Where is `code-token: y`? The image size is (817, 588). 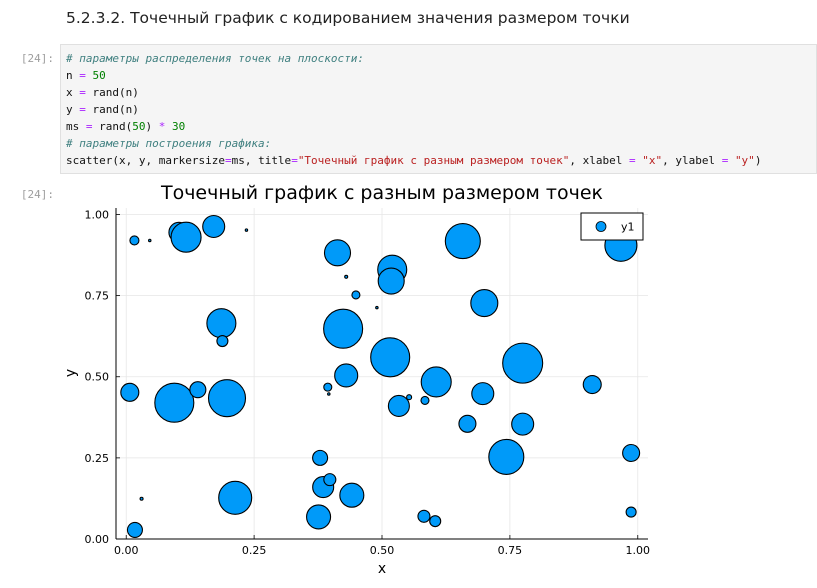 code-token: y is located at coordinates (73, 109).